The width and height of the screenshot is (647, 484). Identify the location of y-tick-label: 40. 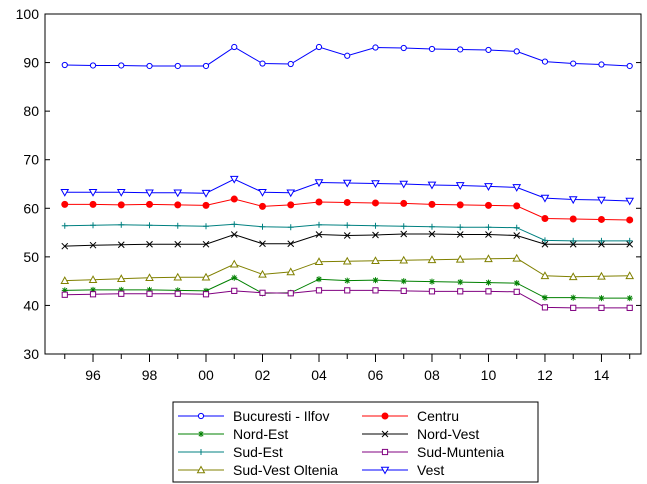
(31, 305).